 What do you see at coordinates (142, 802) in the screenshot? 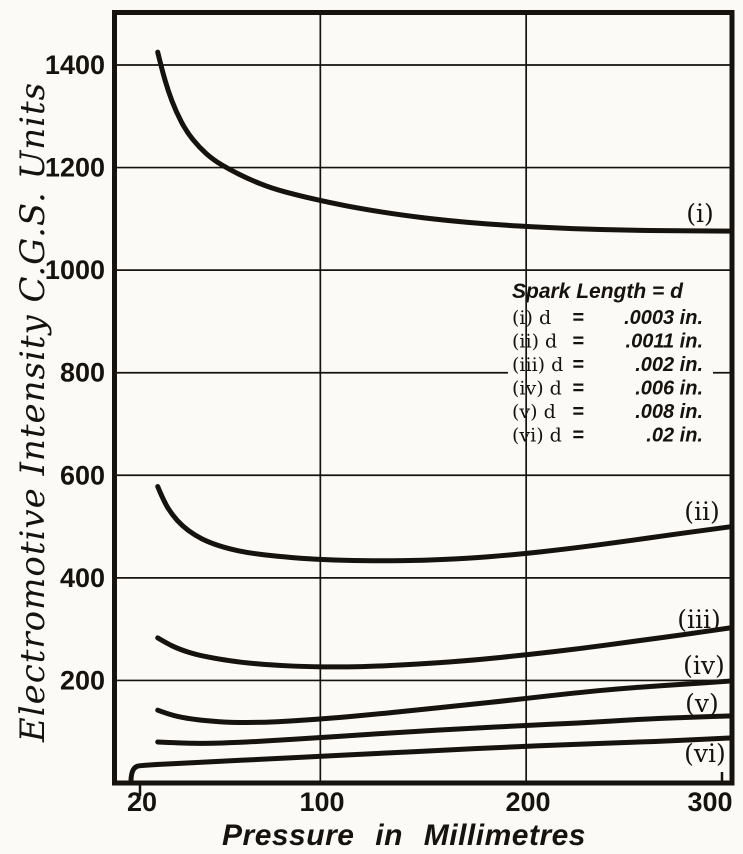
I see `x-tick-label-20: 20` at bounding box center [142, 802].